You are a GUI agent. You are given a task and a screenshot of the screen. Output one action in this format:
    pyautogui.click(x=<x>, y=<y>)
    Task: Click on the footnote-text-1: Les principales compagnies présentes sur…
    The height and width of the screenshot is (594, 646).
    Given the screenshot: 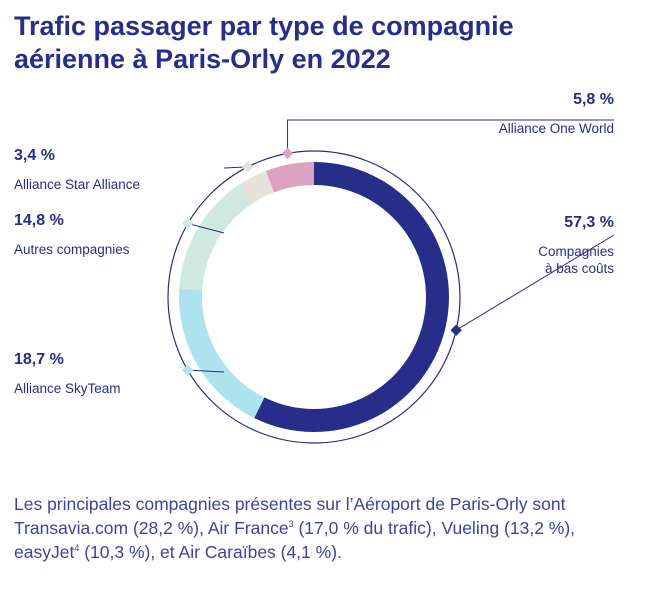 What is the action you would take?
    pyautogui.click(x=290, y=516)
    